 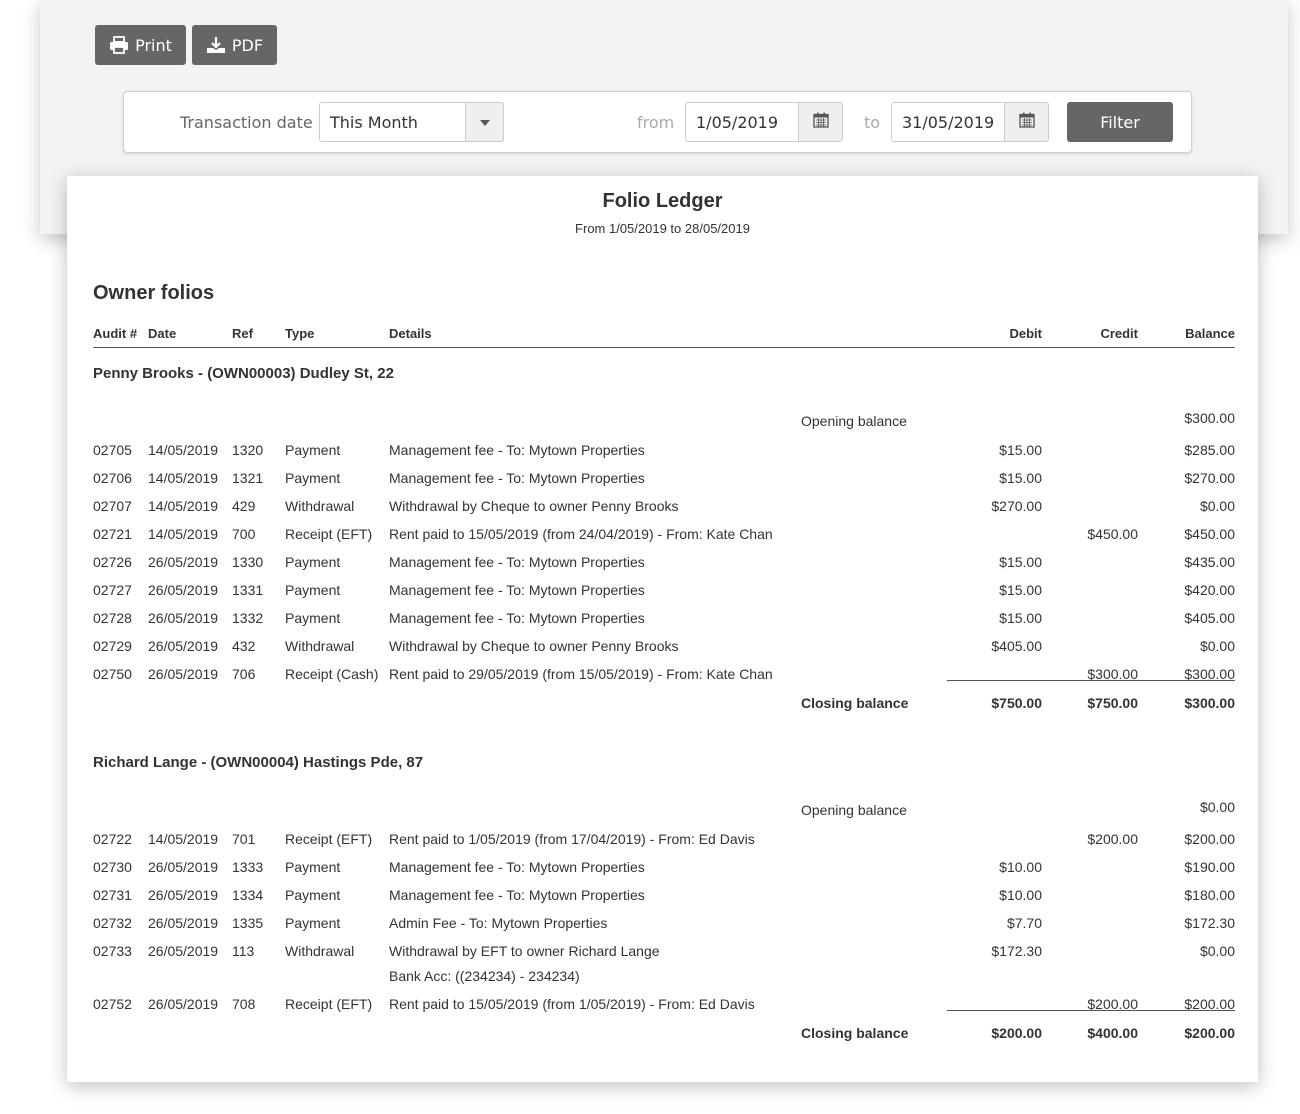 What do you see at coordinates (1016, 951) in the screenshot?
I see `cell-debit: $172.30` at bounding box center [1016, 951].